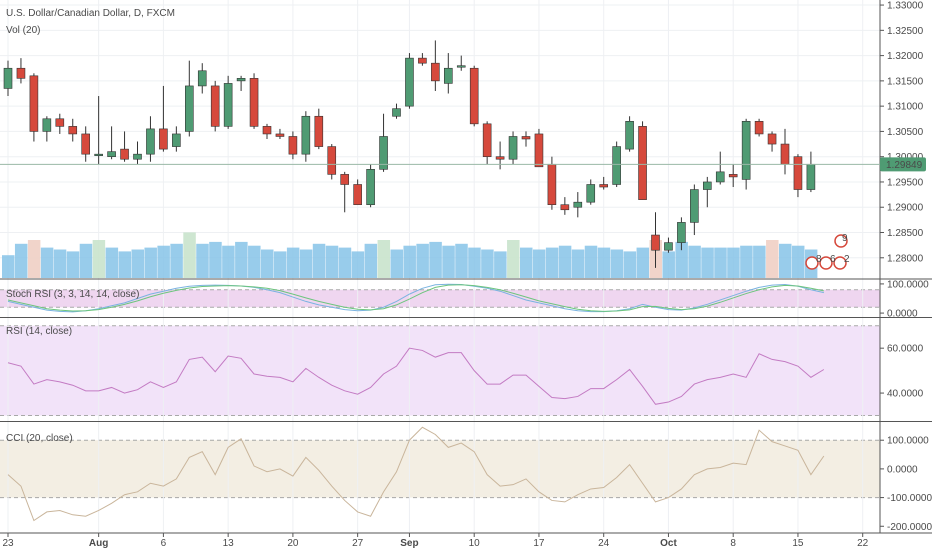  Describe the element at coordinates (826, 263) in the screenshot. I see `event-marker-2-icon` at that location.